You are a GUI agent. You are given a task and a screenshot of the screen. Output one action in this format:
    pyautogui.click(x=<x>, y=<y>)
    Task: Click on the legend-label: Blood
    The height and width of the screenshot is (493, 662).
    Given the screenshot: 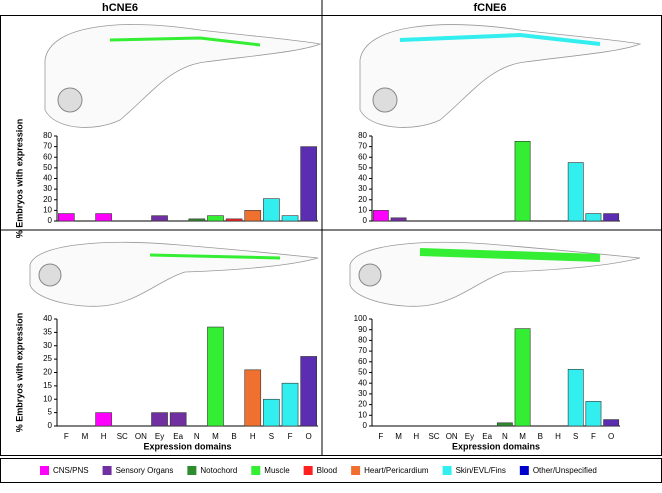 What is the action you would take?
    pyautogui.click(x=327, y=470)
    